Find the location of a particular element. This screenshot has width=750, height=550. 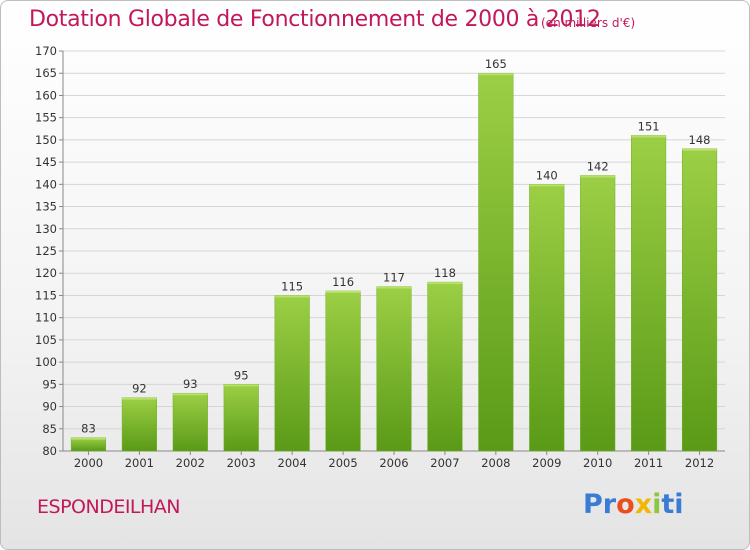

logo-letter: r is located at coordinates (609, 504).